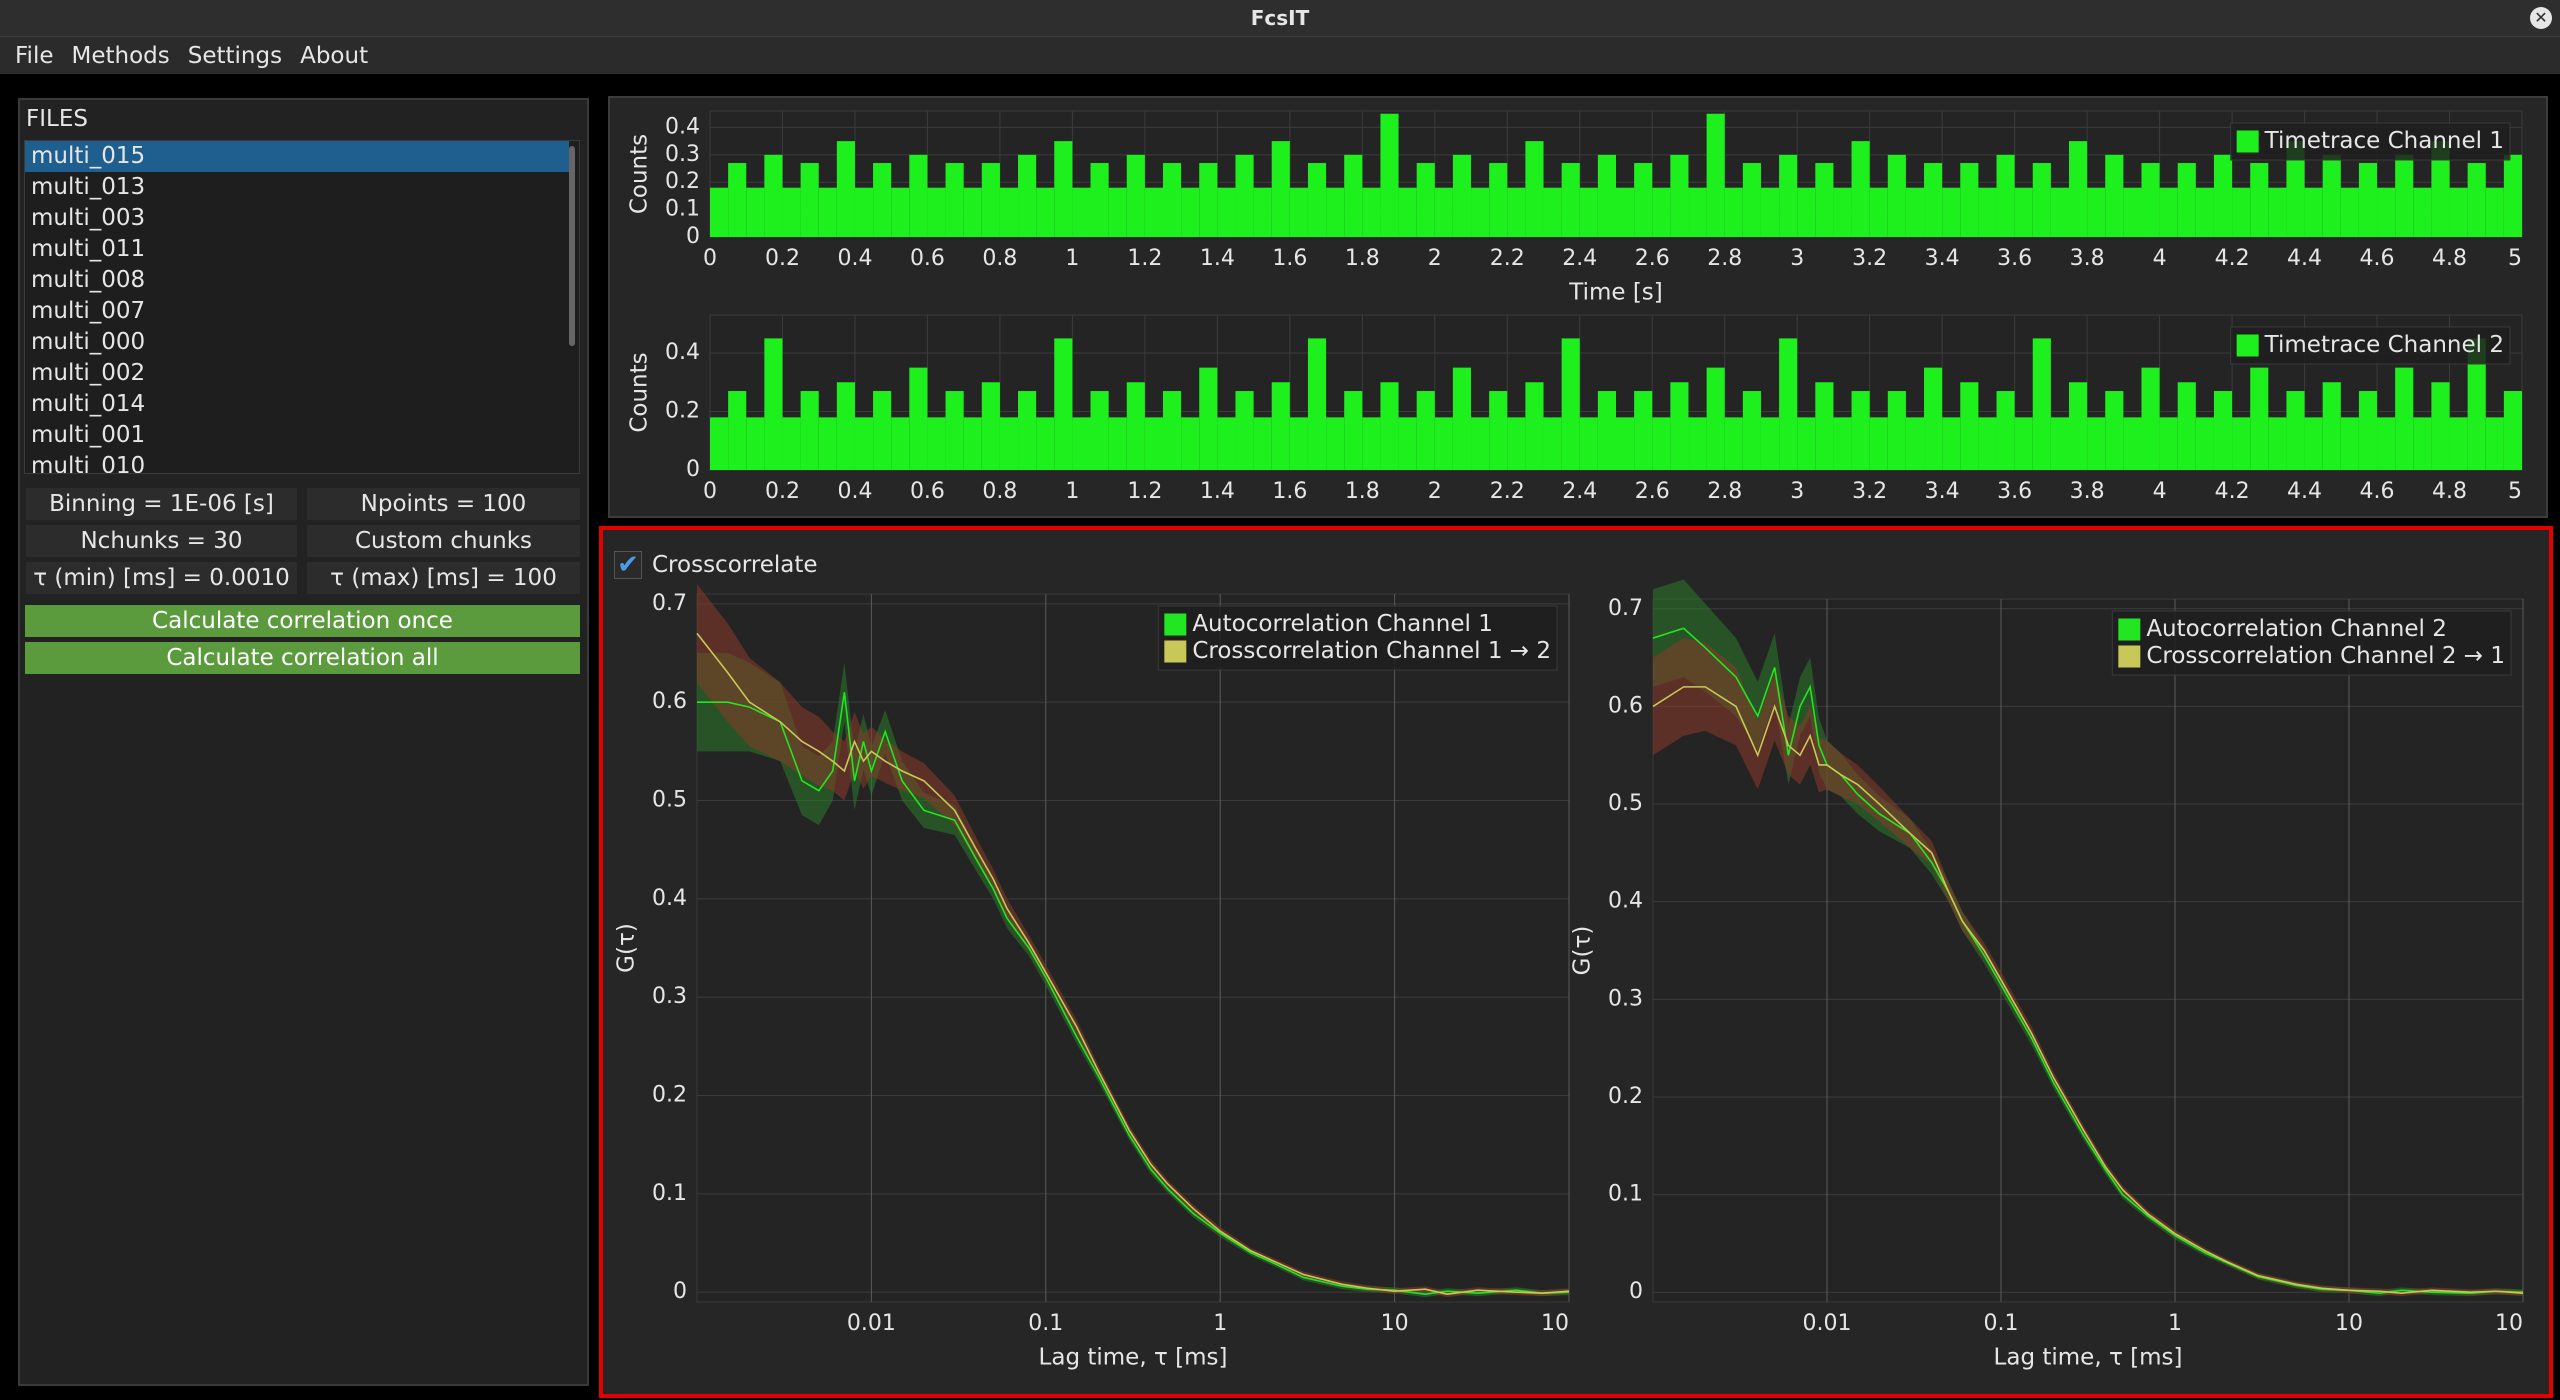 The height and width of the screenshot is (1400, 2560). Describe the element at coordinates (1827, 1323) in the screenshot. I see `x-tick-label: 0.01` at that location.